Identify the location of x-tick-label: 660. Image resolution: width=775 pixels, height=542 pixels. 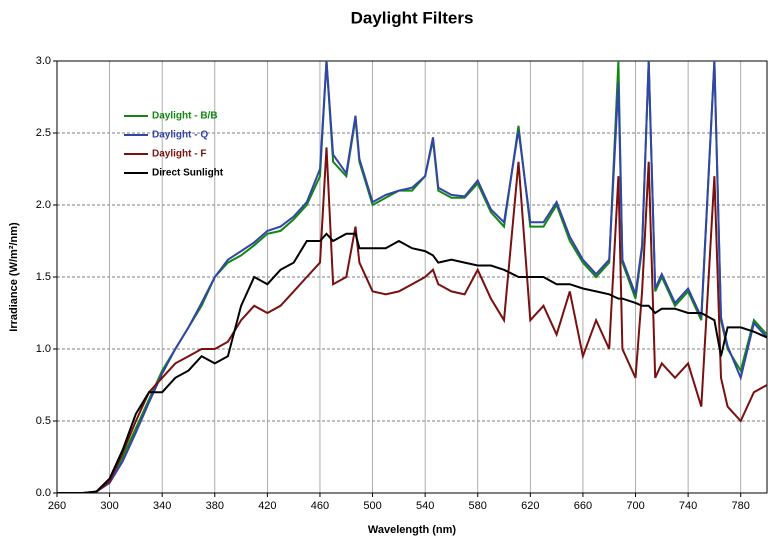
(583, 506).